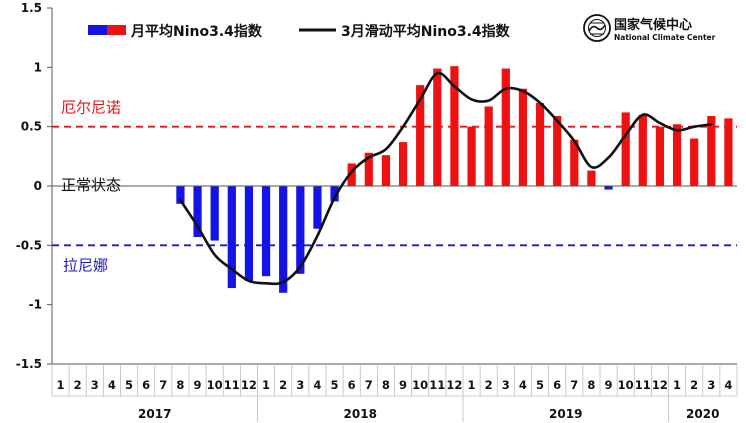  Describe the element at coordinates (597, 28) in the screenshot. I see `cma-emblem-icon` at that location.